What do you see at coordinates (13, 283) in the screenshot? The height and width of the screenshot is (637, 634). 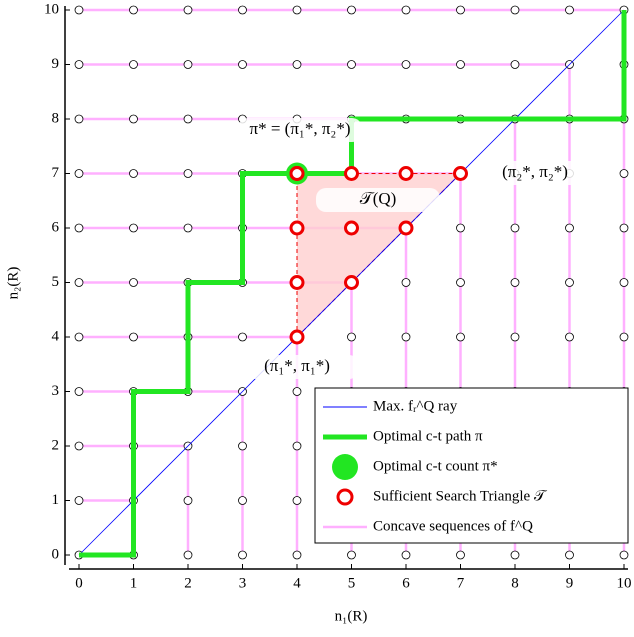 I see `y-axis-label: n₂(R)` at bounding box center [13, 283].